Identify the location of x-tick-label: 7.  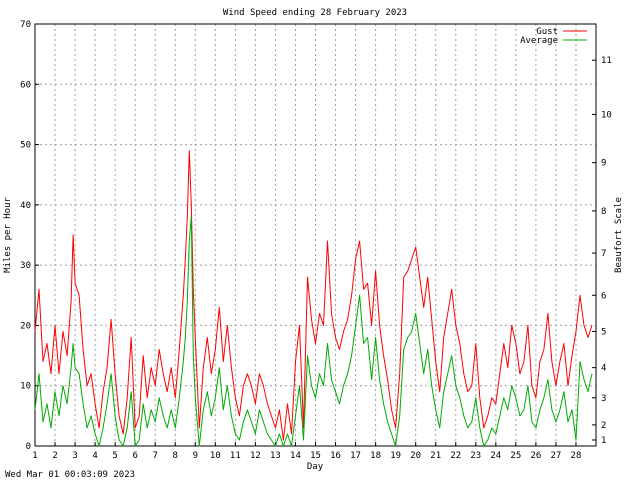
(155, 456).